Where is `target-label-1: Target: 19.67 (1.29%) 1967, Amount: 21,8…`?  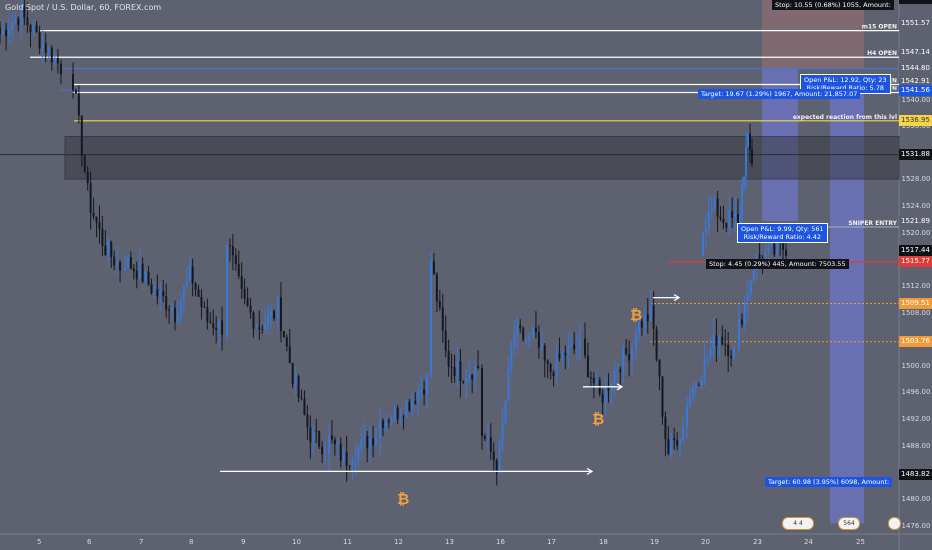
target-label-1: Target: 19.67 (1.29%) 1967, Amount: 21,8… is located at coordinates (779, 94).